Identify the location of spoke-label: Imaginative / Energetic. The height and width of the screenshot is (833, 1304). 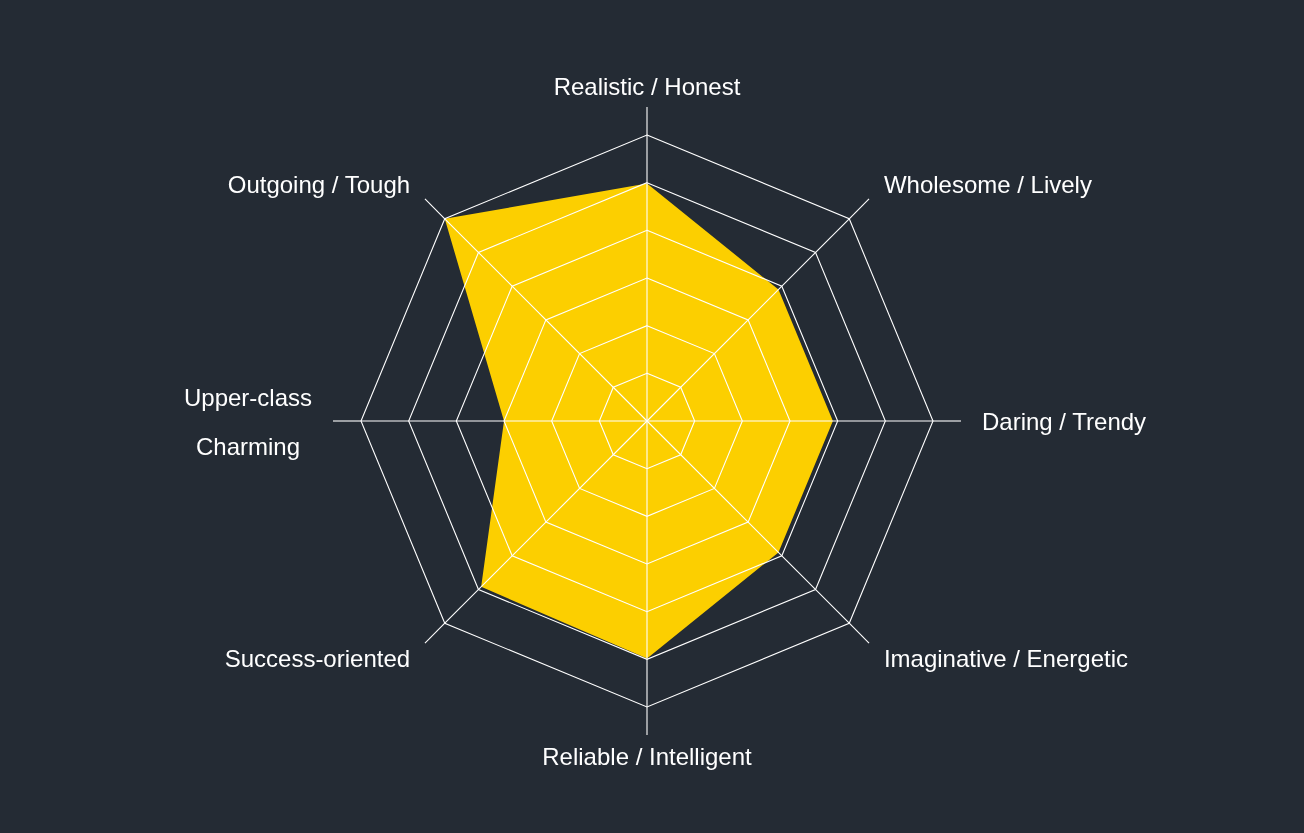
(1006, 658).